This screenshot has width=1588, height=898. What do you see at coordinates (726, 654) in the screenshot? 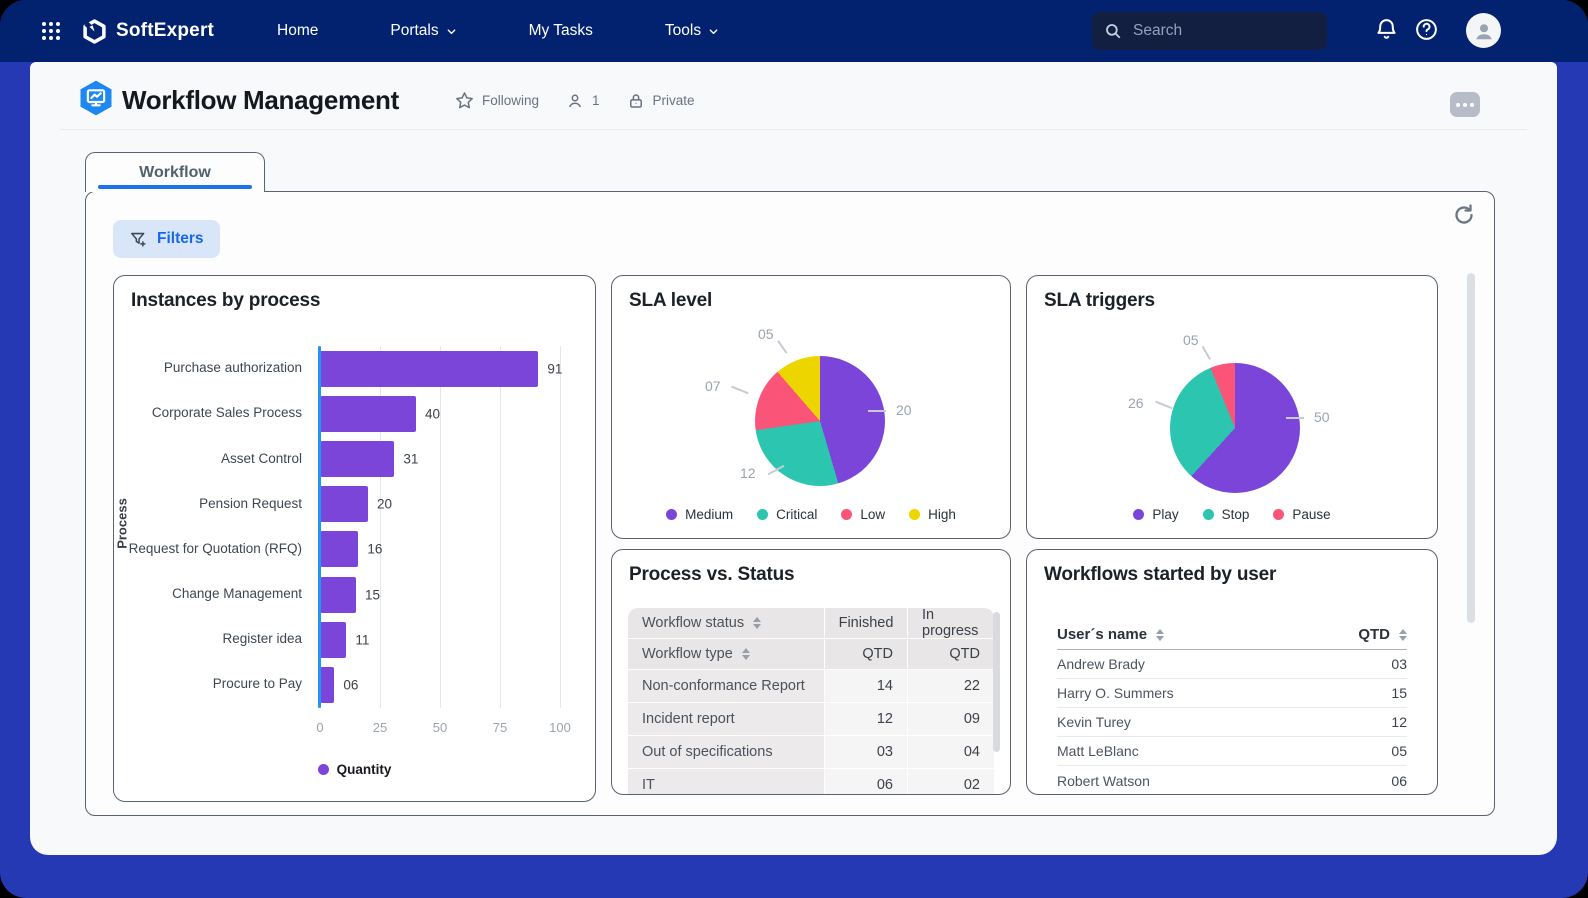
I see `status-table-header-cell: Workflow type` at bounding box center [726, 654].